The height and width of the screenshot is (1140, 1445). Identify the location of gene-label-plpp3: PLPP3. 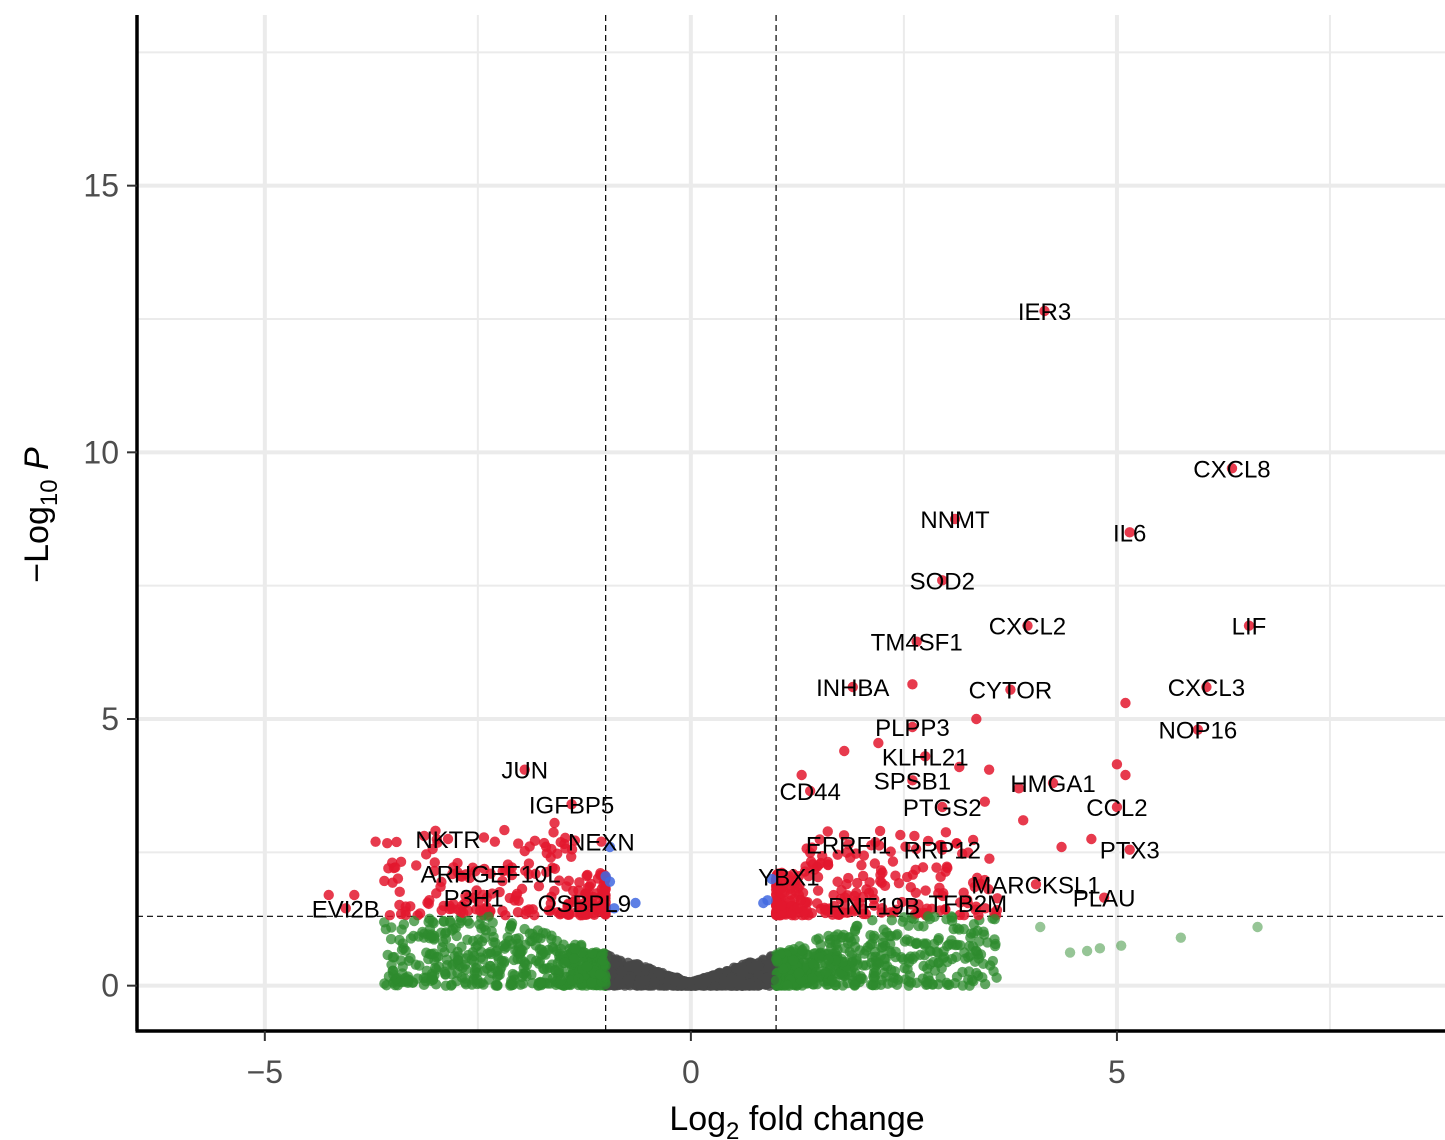
(912, 728).